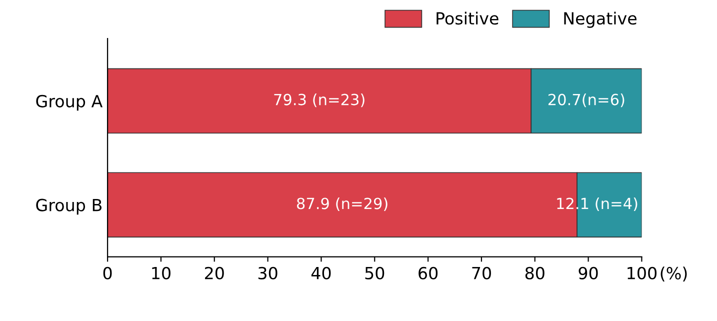 This screenshot has width=717, height=321. I want to click on x-tick-label: 0, so click(107, 273).